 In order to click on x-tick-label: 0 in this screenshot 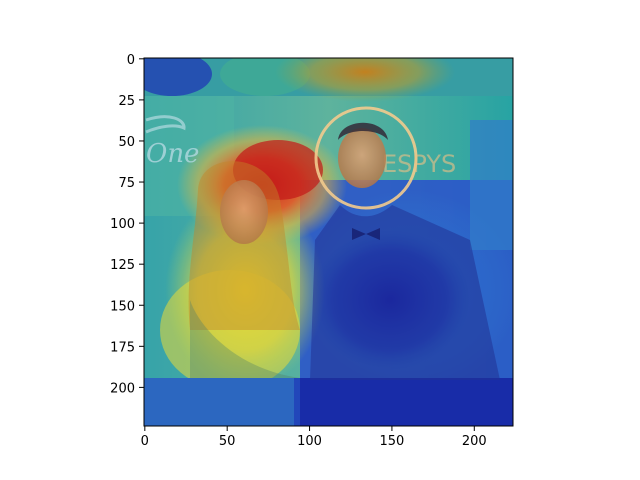, I will do `click(145, 441)`.